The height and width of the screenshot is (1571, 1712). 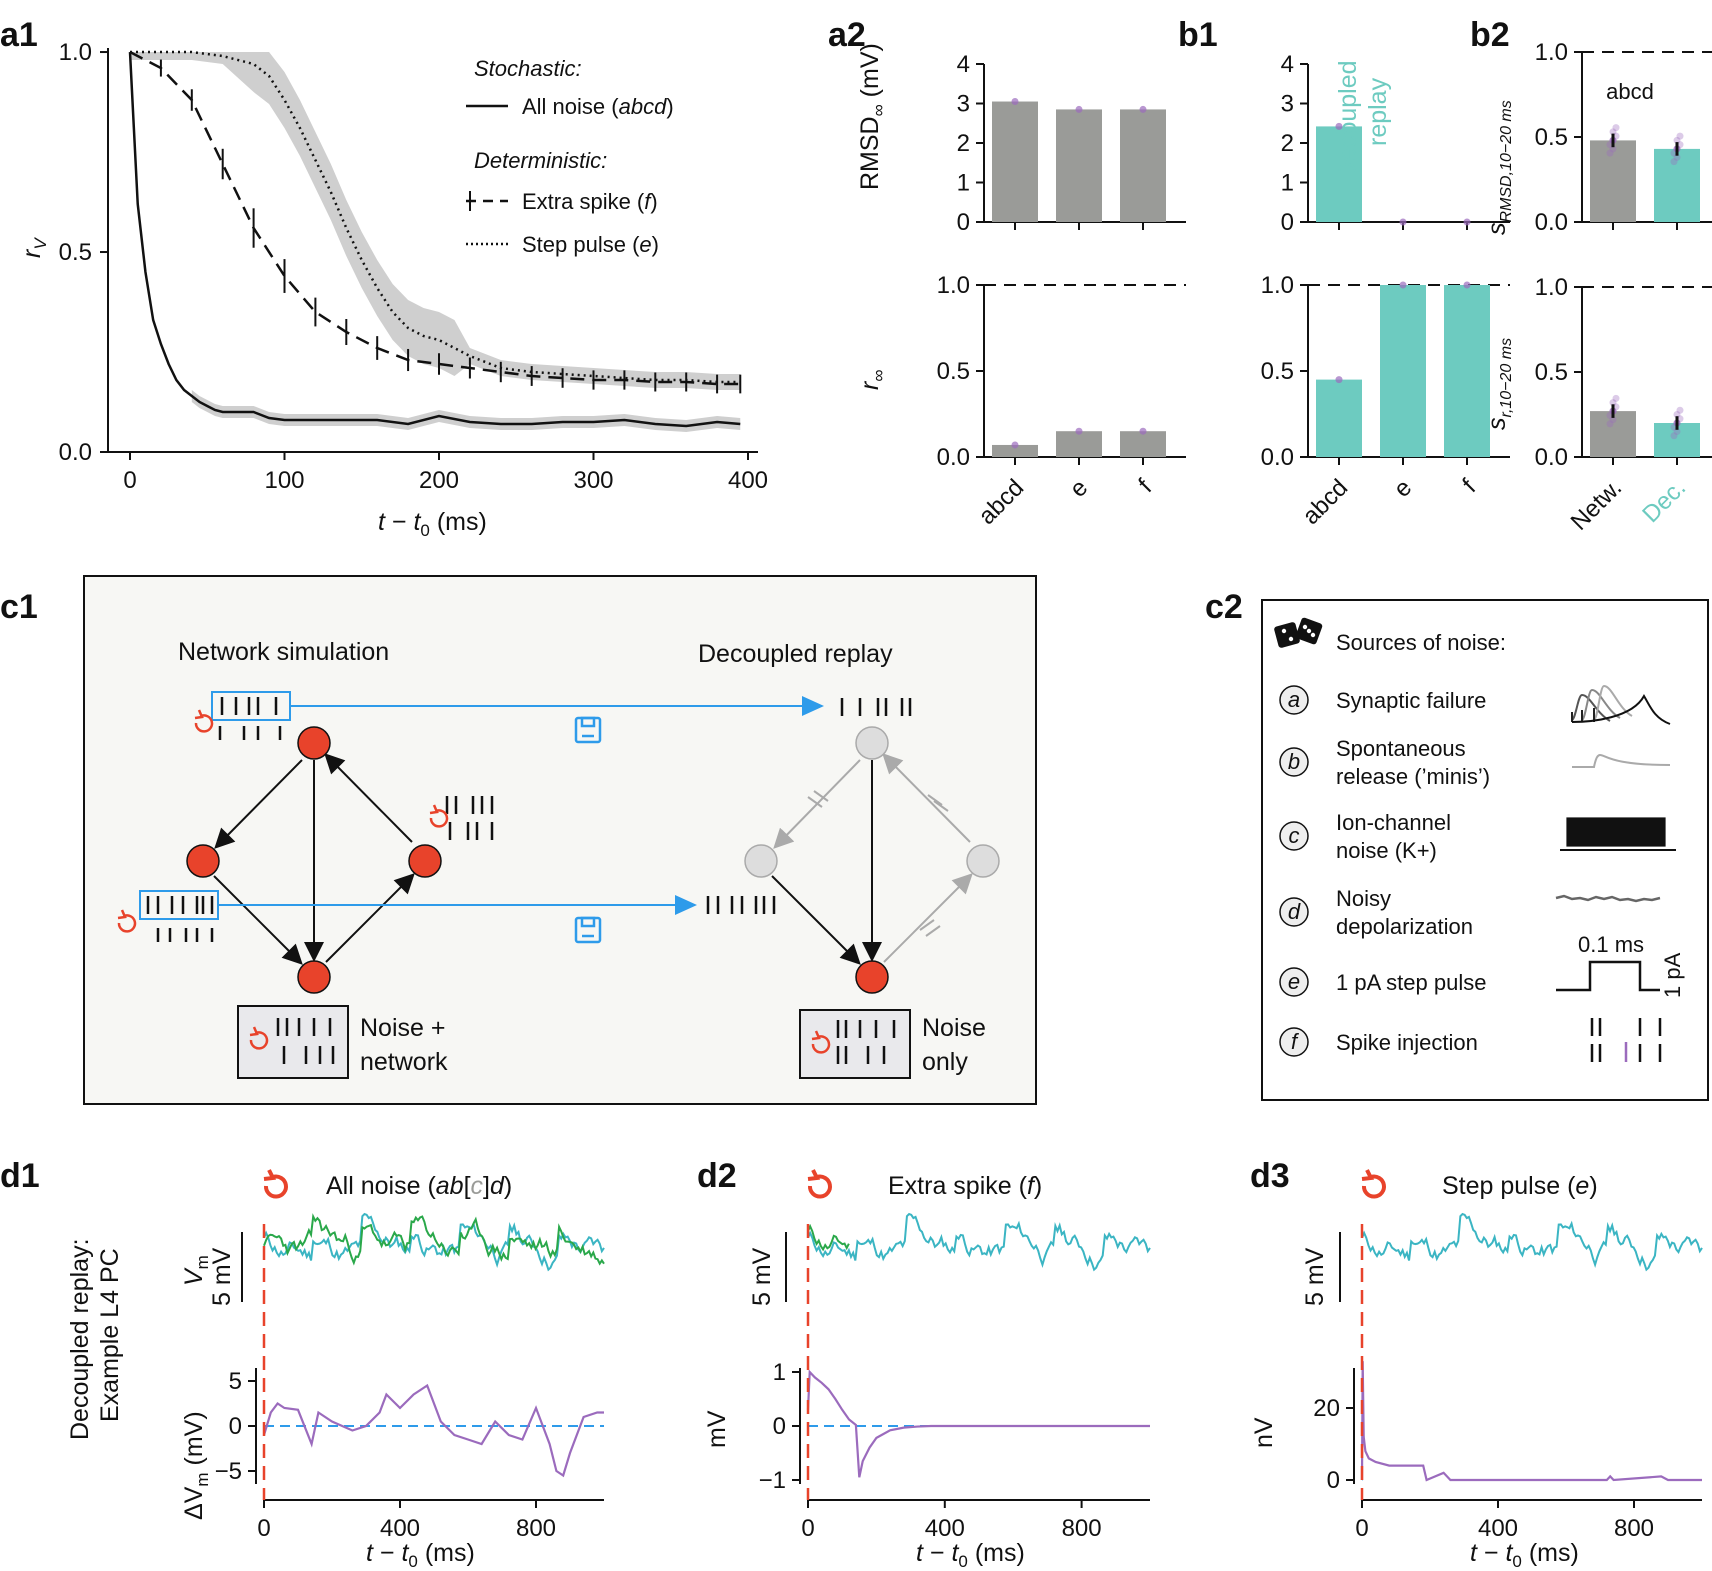 What do you see at coordinates (235, 1381) in the screenshot?
I see `d1_delta-y-tick-label: 5` at bounding box center [235, 1381].